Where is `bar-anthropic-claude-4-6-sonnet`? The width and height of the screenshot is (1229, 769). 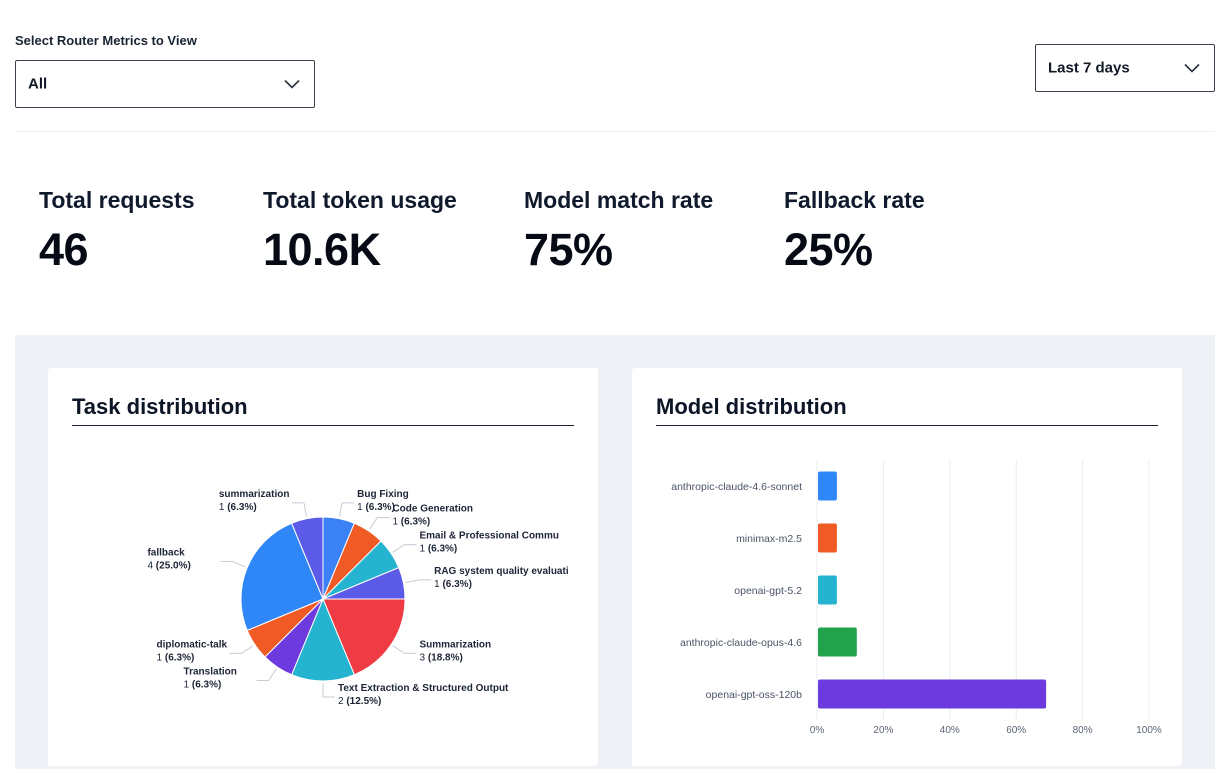 bar-anthropic-claude-4-6-sonnet is located at coordinates (827, 486).